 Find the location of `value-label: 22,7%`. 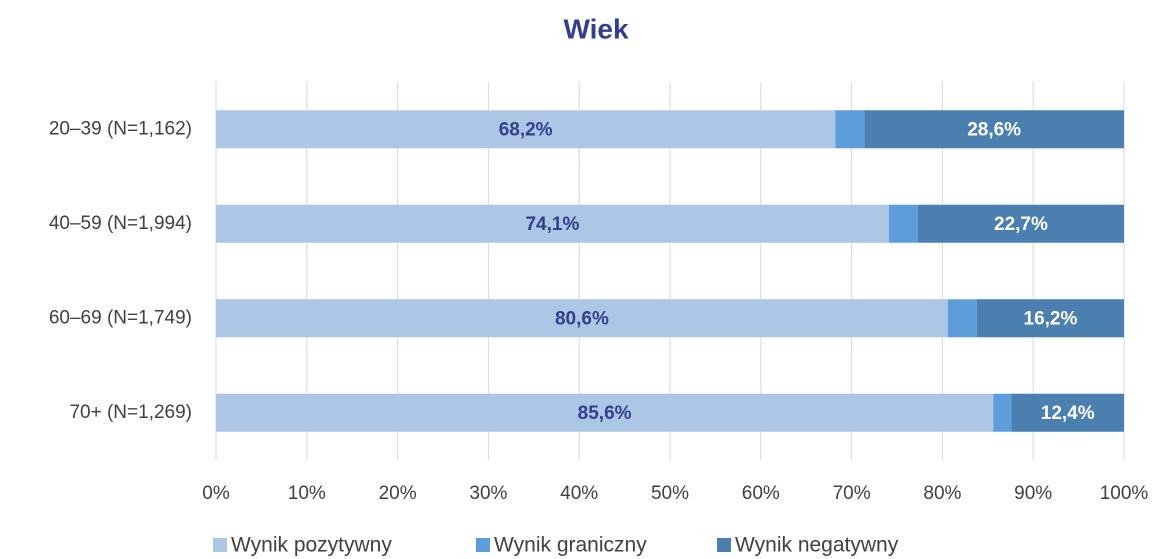

value-label: 22,7% is located at coordinates (1021, 224).